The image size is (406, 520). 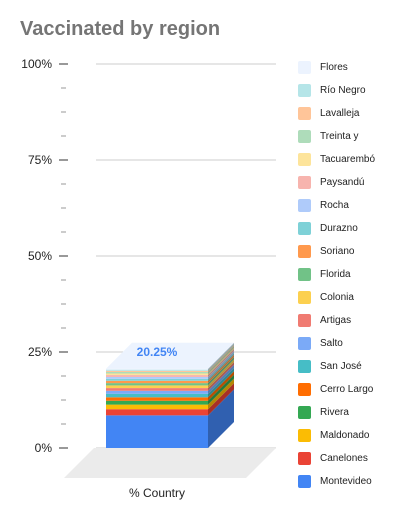 I want to click on legend-label: Flores, so click(x=334, y=67).